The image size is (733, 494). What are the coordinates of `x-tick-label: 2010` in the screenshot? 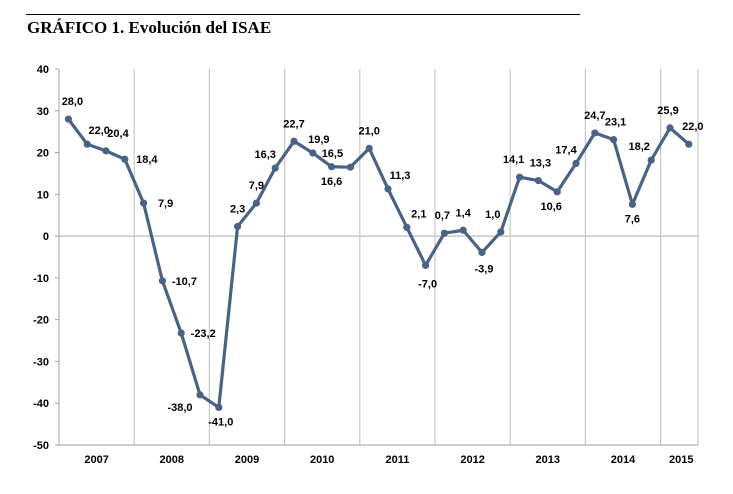 It's located at (322, 460).